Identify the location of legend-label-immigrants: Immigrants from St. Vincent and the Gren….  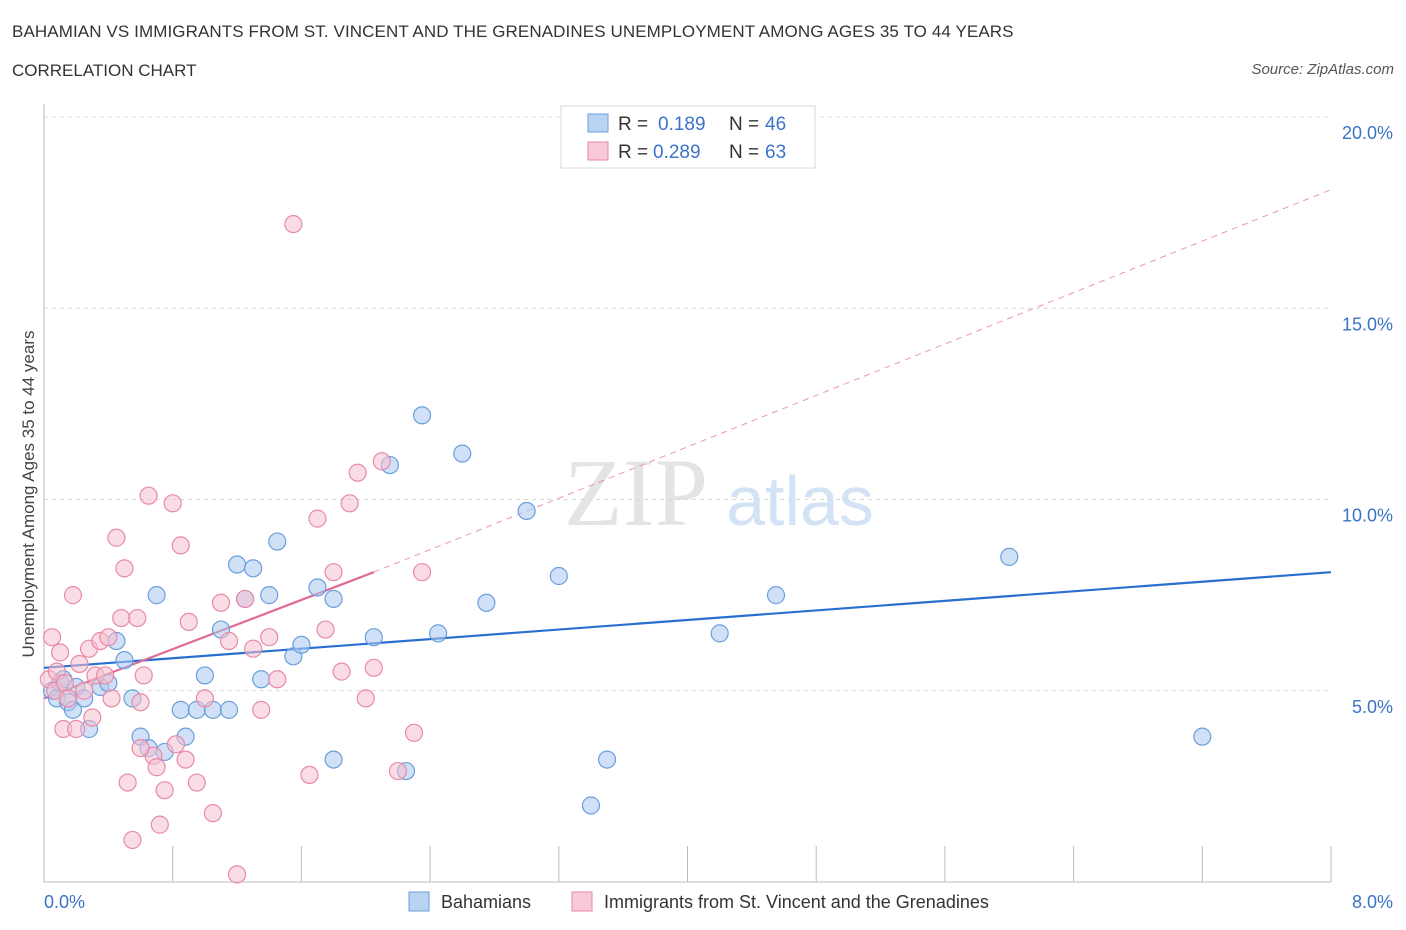
(796, 902).